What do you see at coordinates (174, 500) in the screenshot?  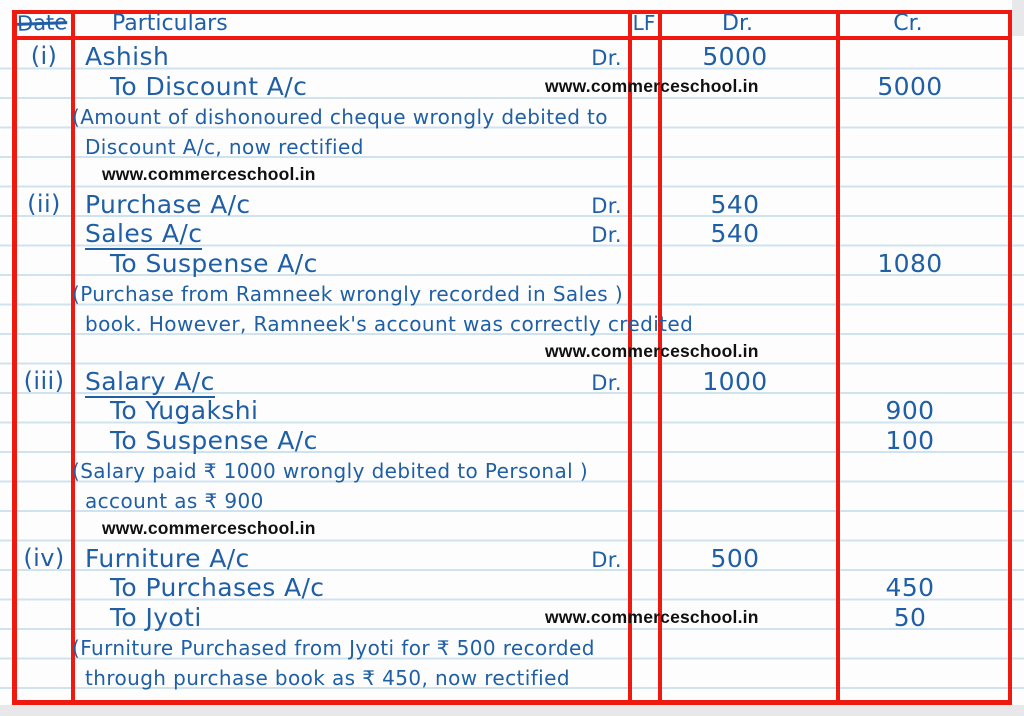 I see `narration-line: account as ₹ 900` at bounding box center [174, 500].